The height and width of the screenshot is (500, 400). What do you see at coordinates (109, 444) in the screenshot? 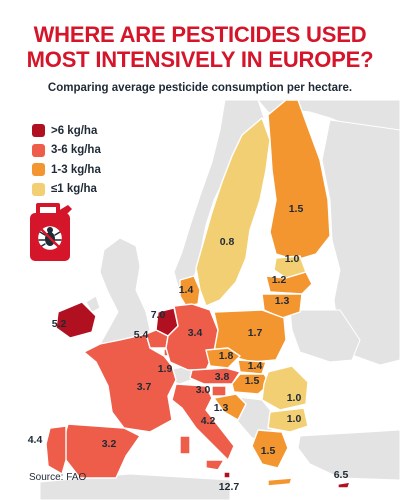
I see `value-spain: 3.2` at bounding box center [109, 444].